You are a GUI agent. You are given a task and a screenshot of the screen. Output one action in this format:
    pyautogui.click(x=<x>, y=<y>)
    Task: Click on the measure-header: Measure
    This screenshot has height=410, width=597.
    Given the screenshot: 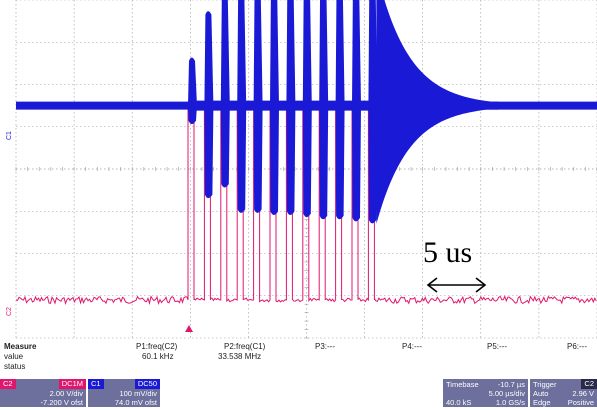 What is the action you would take?
    pyautogui.click(x=20, y=346)
    